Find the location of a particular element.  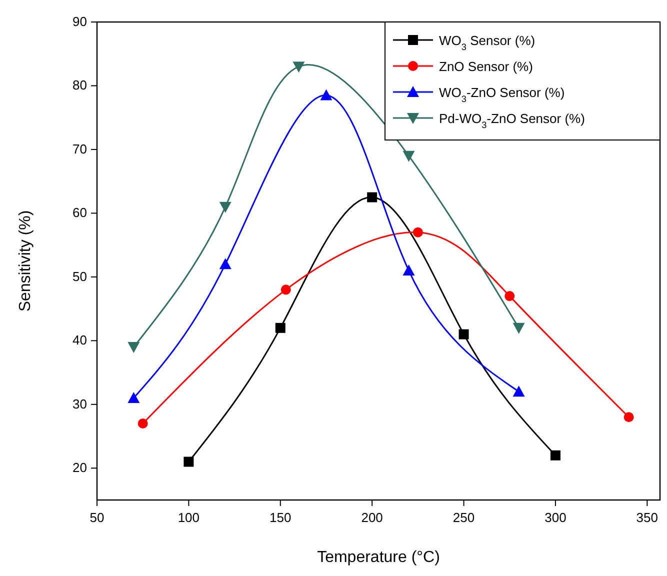

y-tick-label: 80 is located at coordinates (79, 85).